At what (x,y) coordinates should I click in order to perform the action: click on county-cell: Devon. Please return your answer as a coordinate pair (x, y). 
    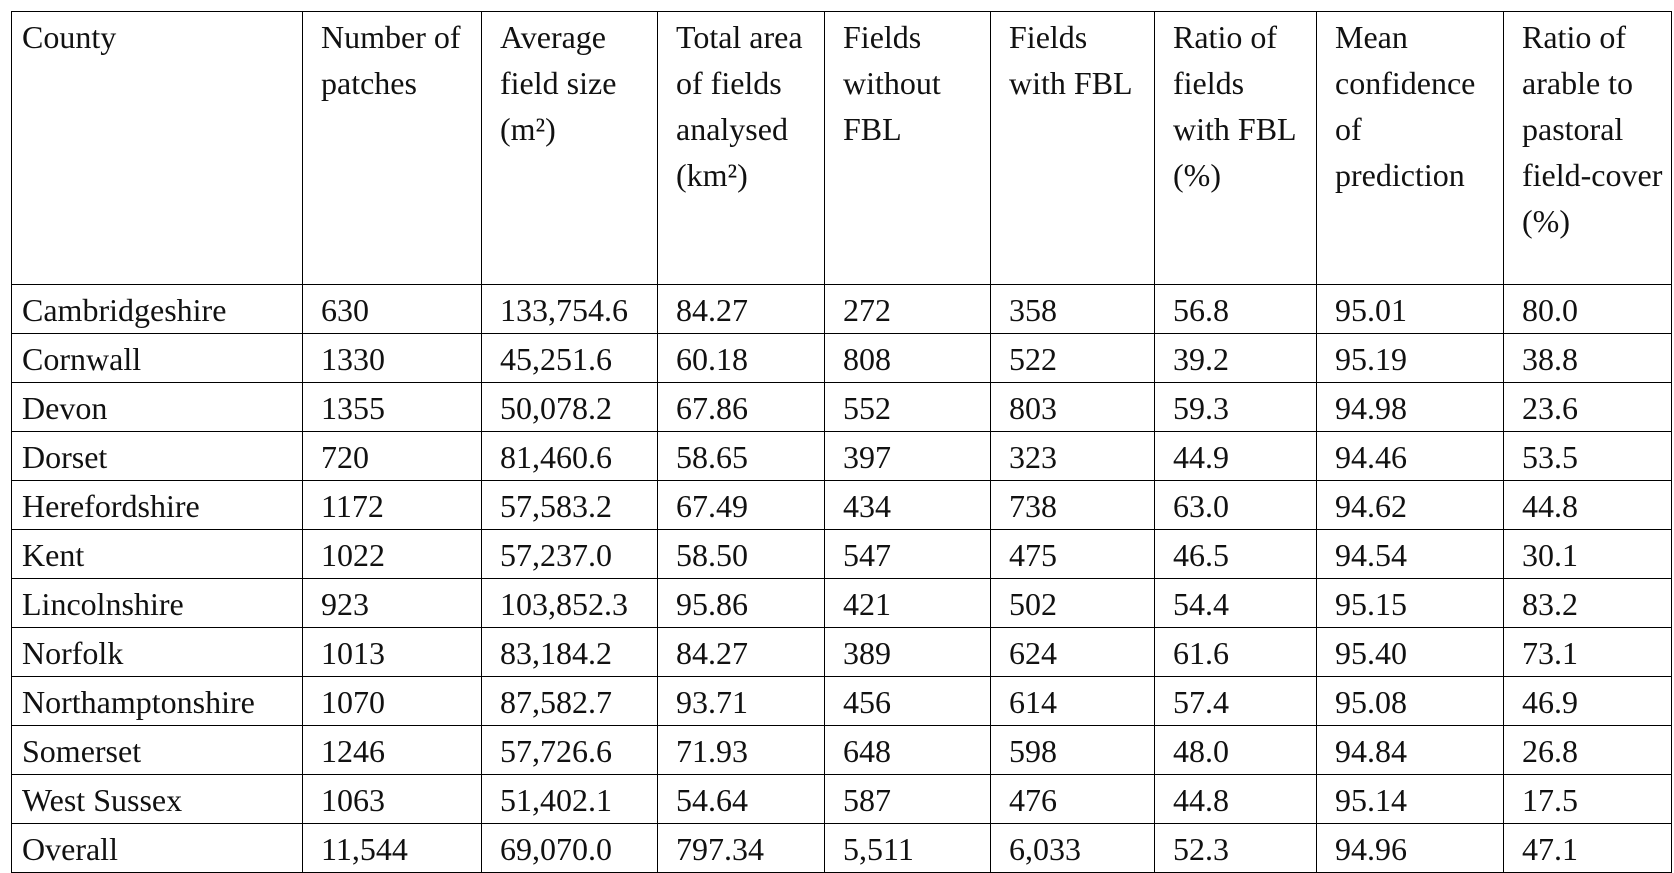
    Looking at the image, I should click on (157, 407).